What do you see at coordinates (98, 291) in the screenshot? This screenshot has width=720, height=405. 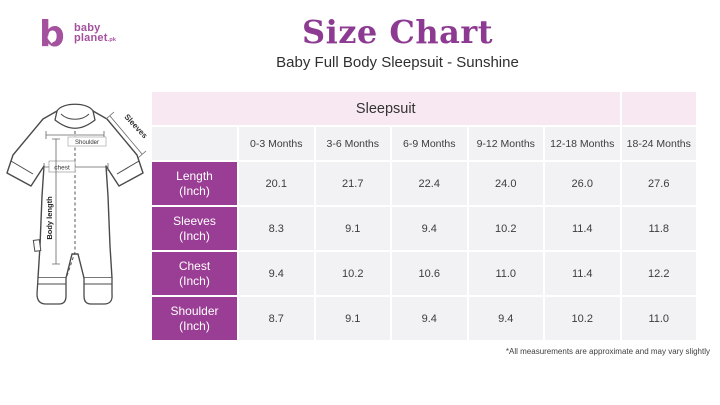 I see `right-foot` at bounding box center [98, 291].